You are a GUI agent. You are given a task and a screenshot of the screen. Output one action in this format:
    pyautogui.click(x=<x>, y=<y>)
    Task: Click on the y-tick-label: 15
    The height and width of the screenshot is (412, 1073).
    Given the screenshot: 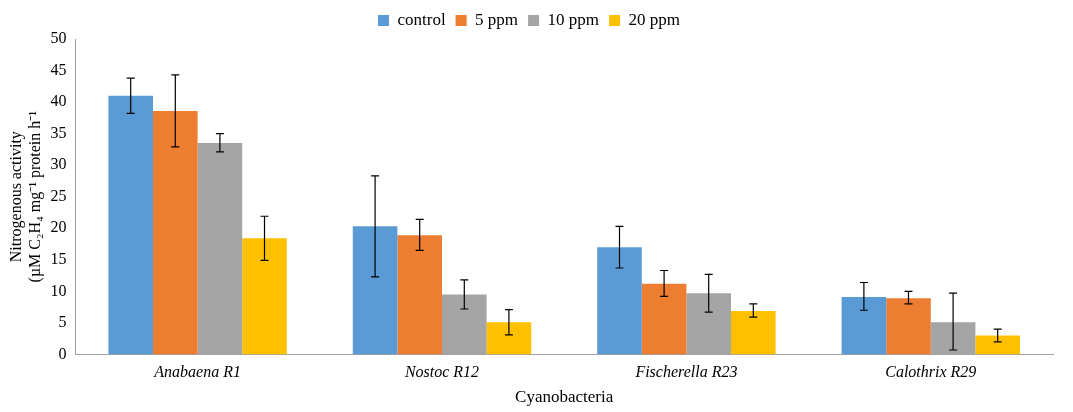 What is the action you would take?
    pyautogui.click(x=58, y=258)
    